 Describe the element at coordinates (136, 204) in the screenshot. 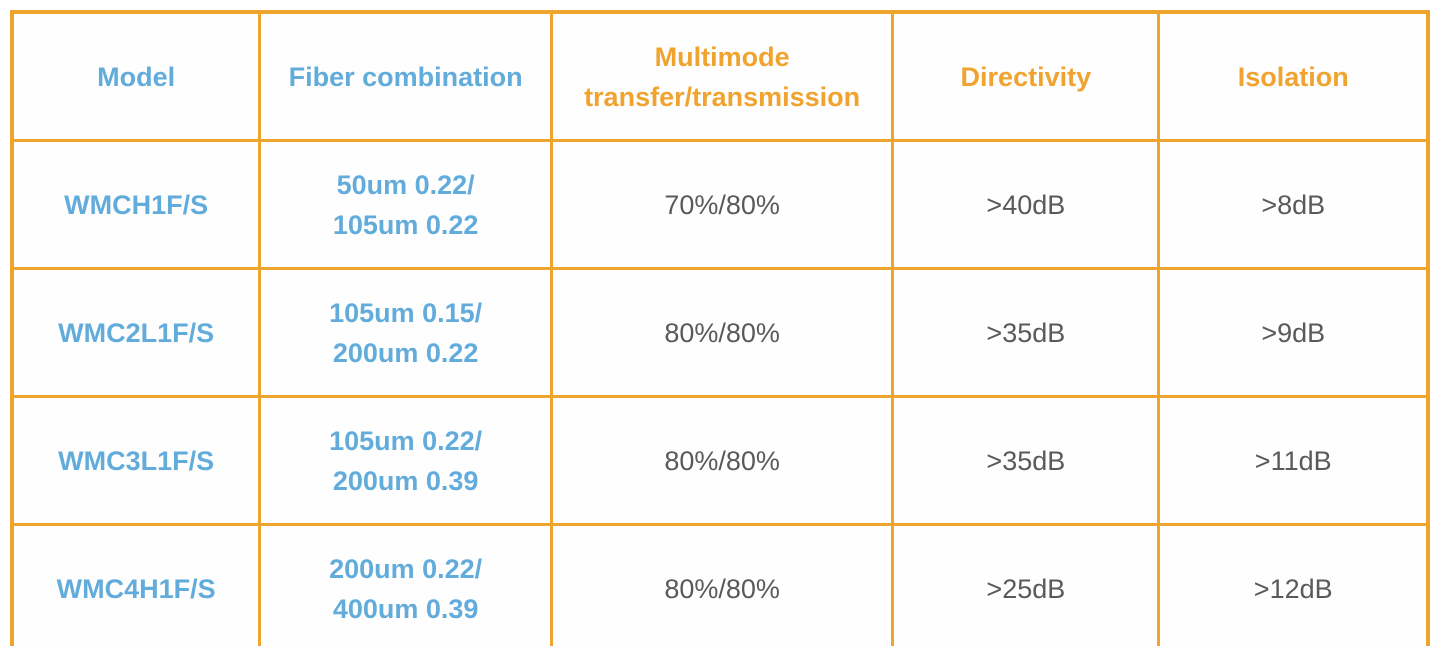

I see `cell-model: WMCH1F/S` at that location.